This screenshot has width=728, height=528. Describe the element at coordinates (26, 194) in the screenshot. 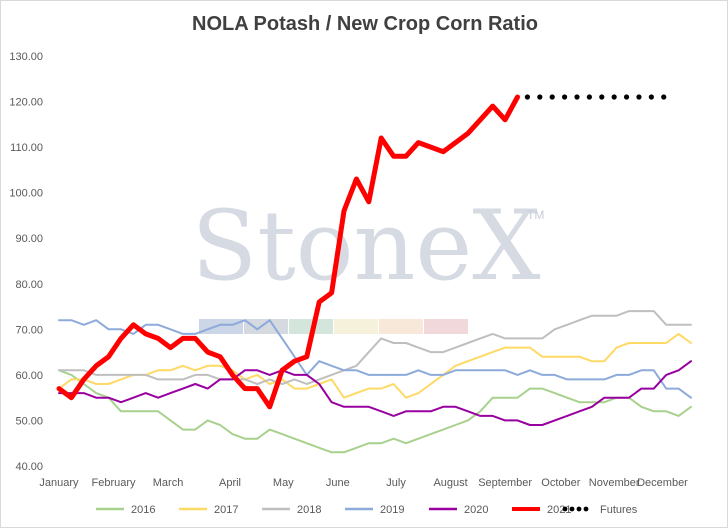

I see `y-tick-label: 100.00` at that location.